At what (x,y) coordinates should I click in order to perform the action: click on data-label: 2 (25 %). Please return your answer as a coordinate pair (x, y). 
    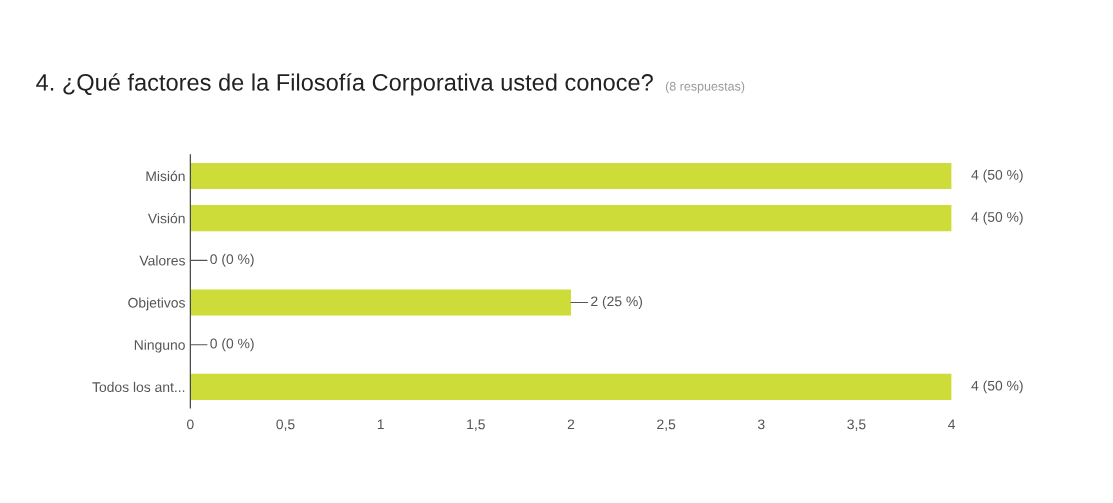
    Looking at the image, I should click on (617, 302).